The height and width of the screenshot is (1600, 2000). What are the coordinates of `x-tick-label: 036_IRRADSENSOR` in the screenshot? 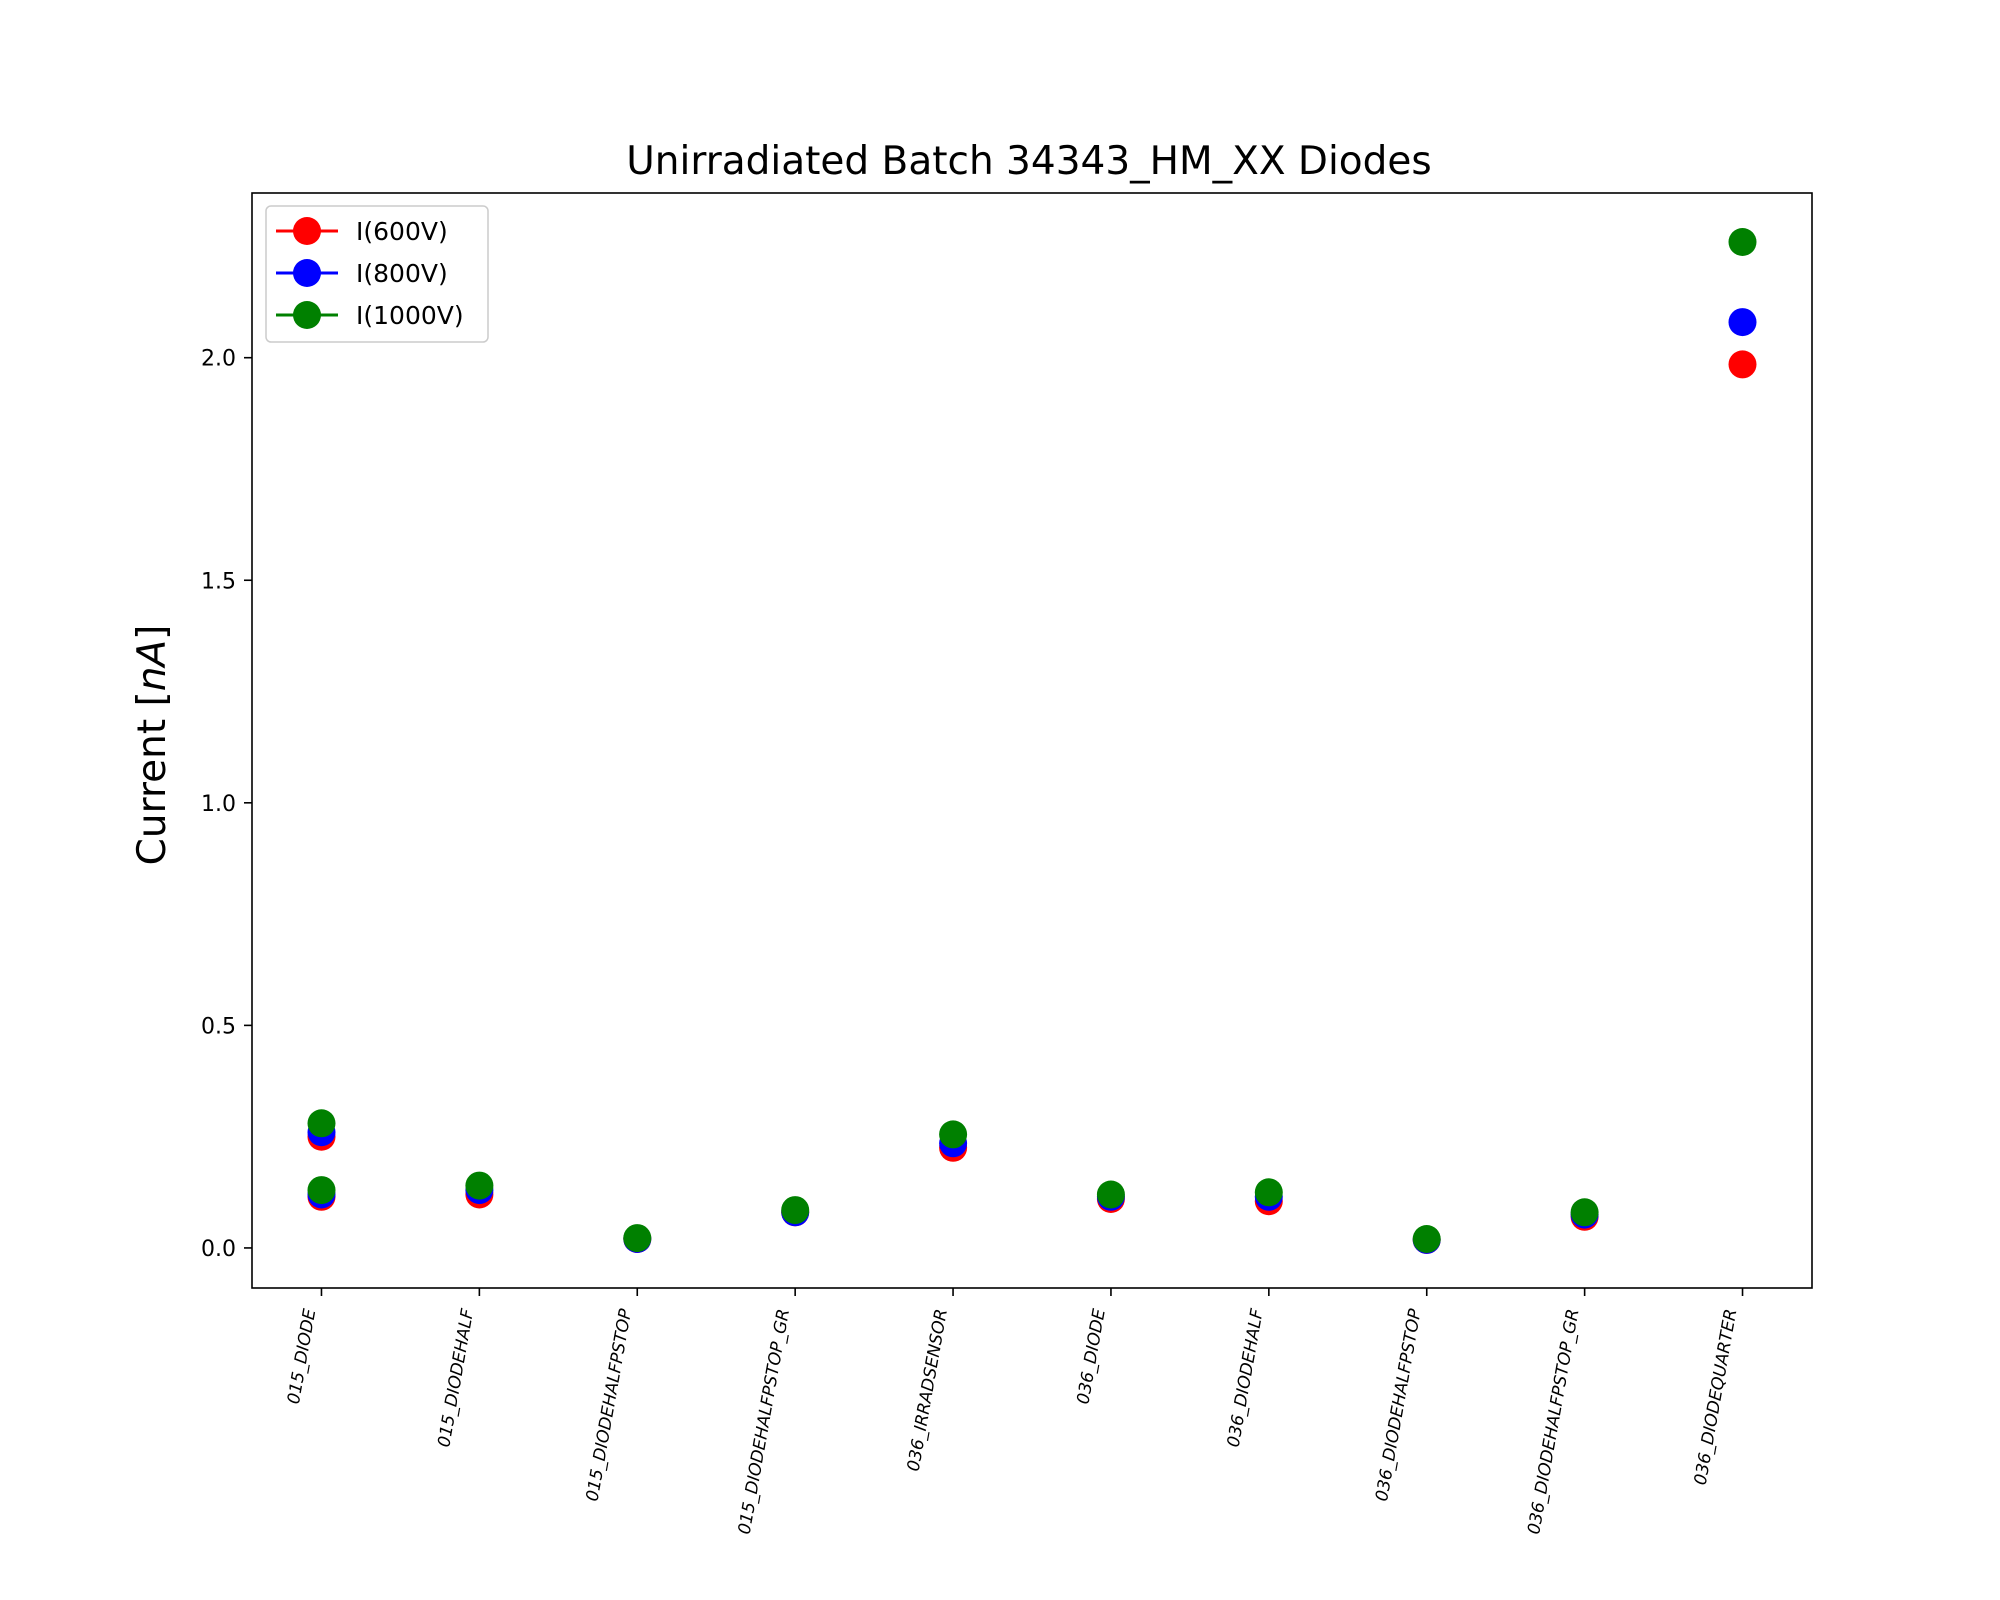 It's located at (928, 1390).